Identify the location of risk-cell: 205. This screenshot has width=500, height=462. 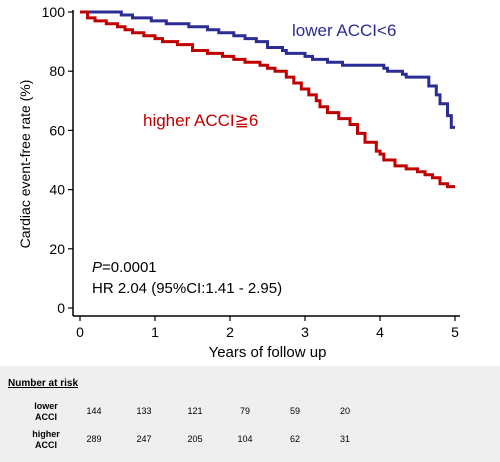
(195, 439).